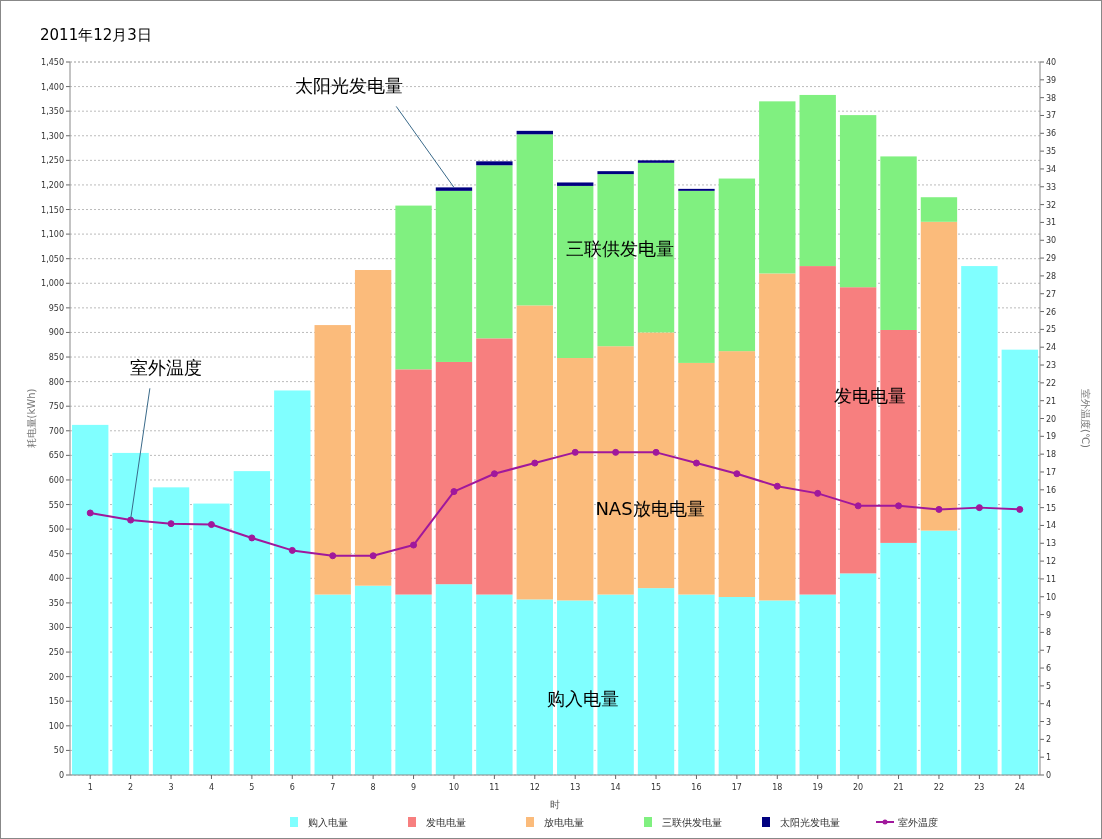  I want to click on y2-tick-label: 30, so click(1051, 241).